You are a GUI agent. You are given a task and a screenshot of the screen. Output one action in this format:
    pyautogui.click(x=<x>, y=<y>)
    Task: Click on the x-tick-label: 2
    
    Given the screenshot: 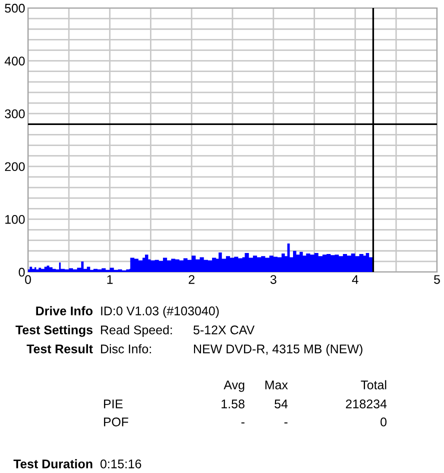 What is the action you would take?
    pyautogui.click(x=191, y=279)
    